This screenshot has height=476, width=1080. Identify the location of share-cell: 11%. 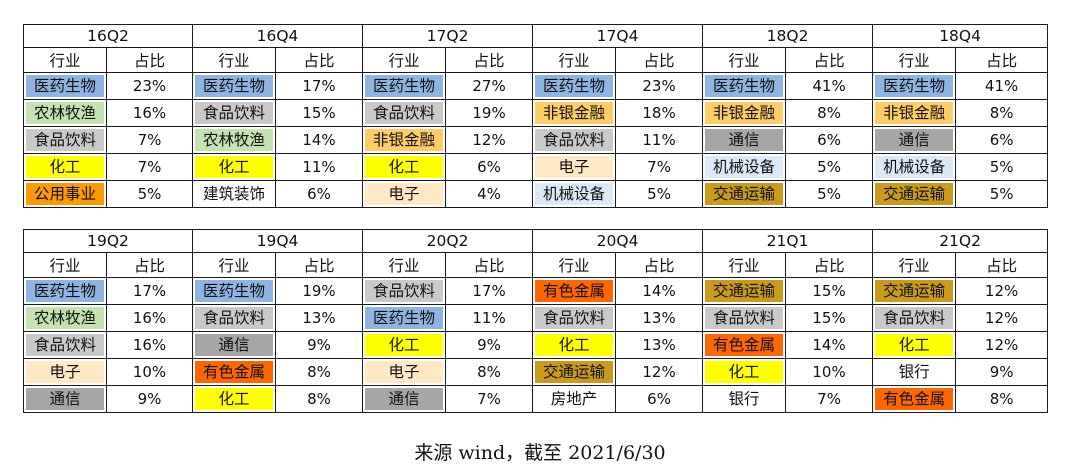
(319, 167).